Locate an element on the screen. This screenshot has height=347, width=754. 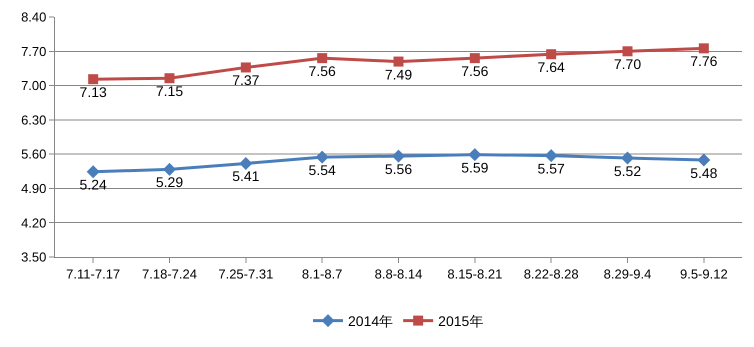
y-tick-label: 5.60 is located at coordinates (33, 154).